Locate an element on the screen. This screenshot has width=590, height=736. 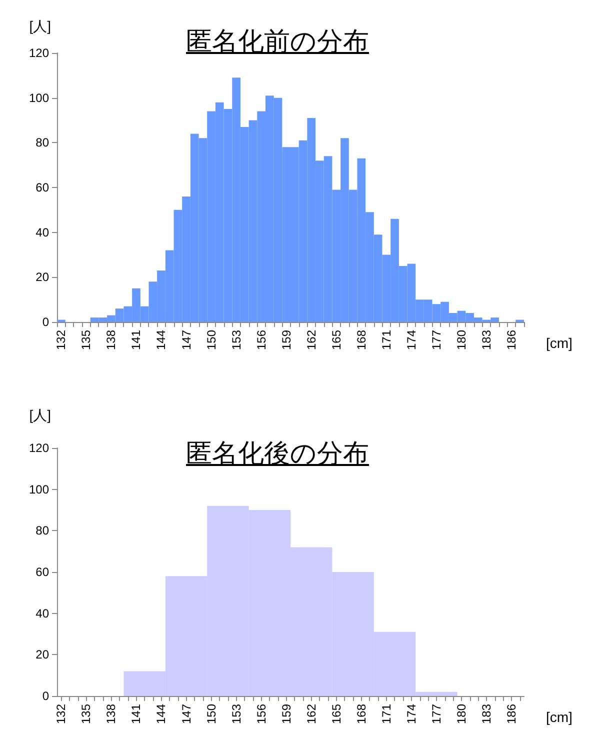
chart-title: 匿名化前の分布 is located at coordinates (277, 42).